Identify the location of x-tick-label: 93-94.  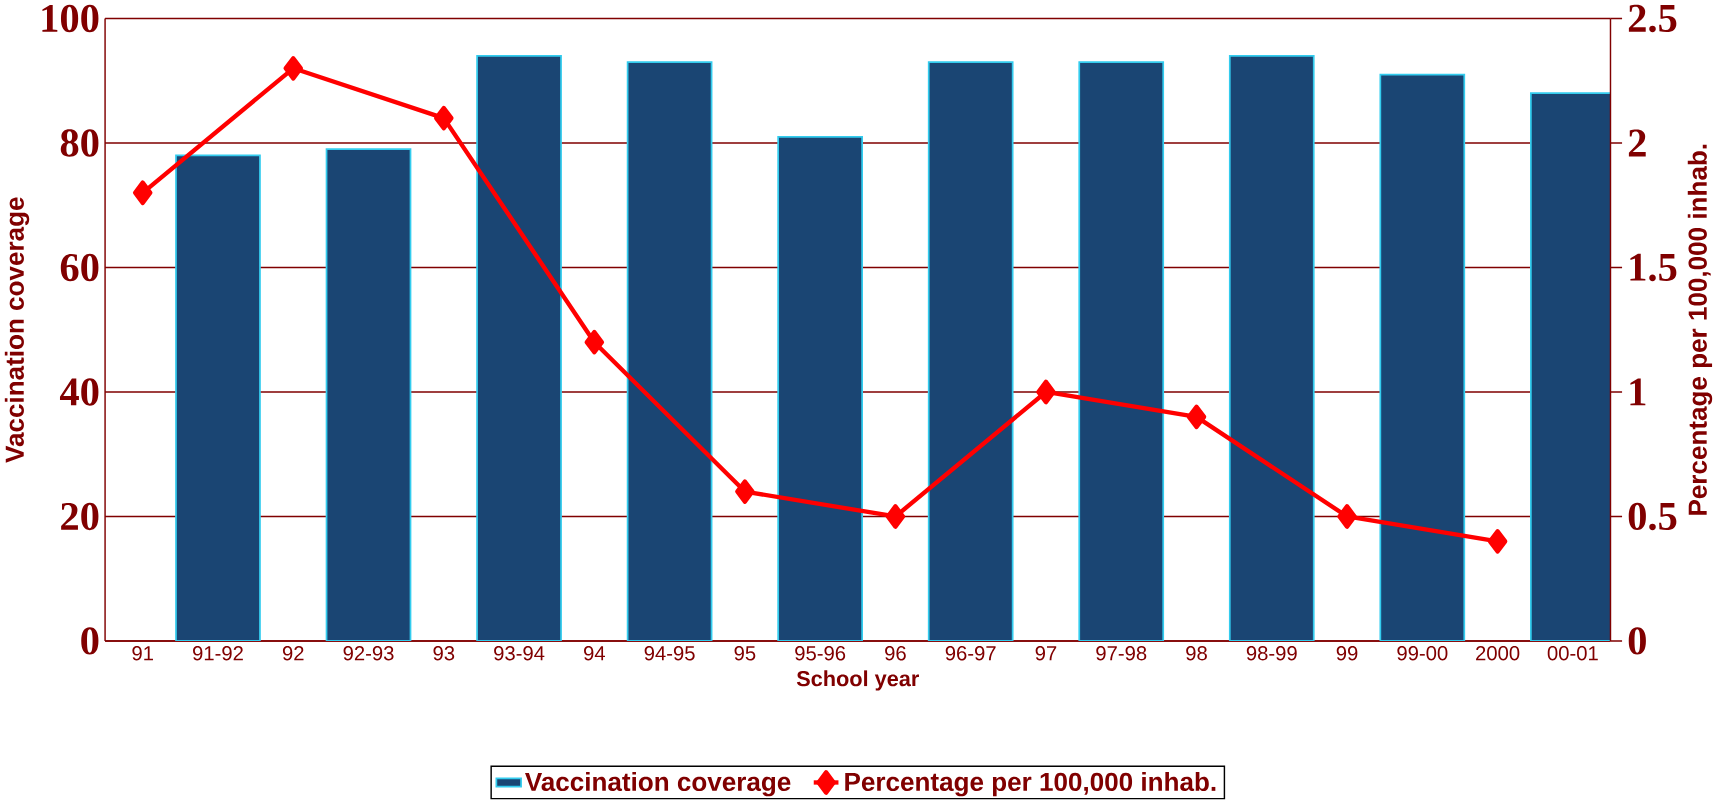
(519, 653).